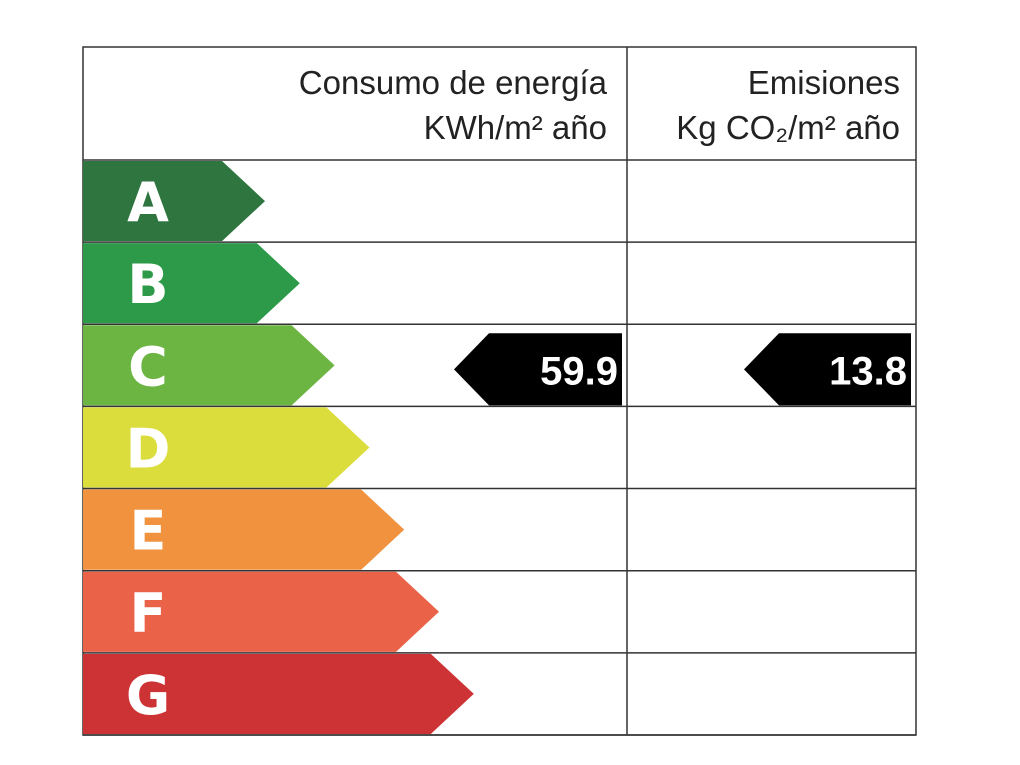 Image resolution: width=1020 pixels, height=765 pixels. Describe the element at coordinates (148, 695) in the screenshot. I see `rating-letter: G` at that location.